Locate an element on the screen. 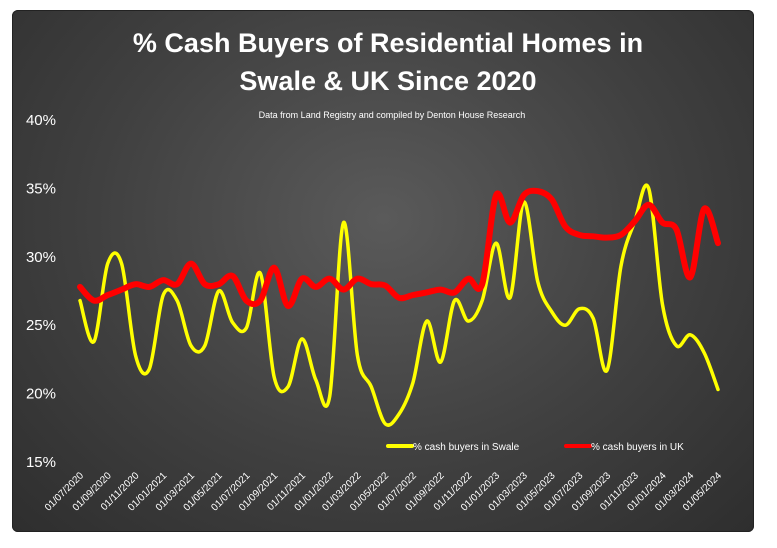  y-tick-label: 40% is located at coordinates (41, 120).